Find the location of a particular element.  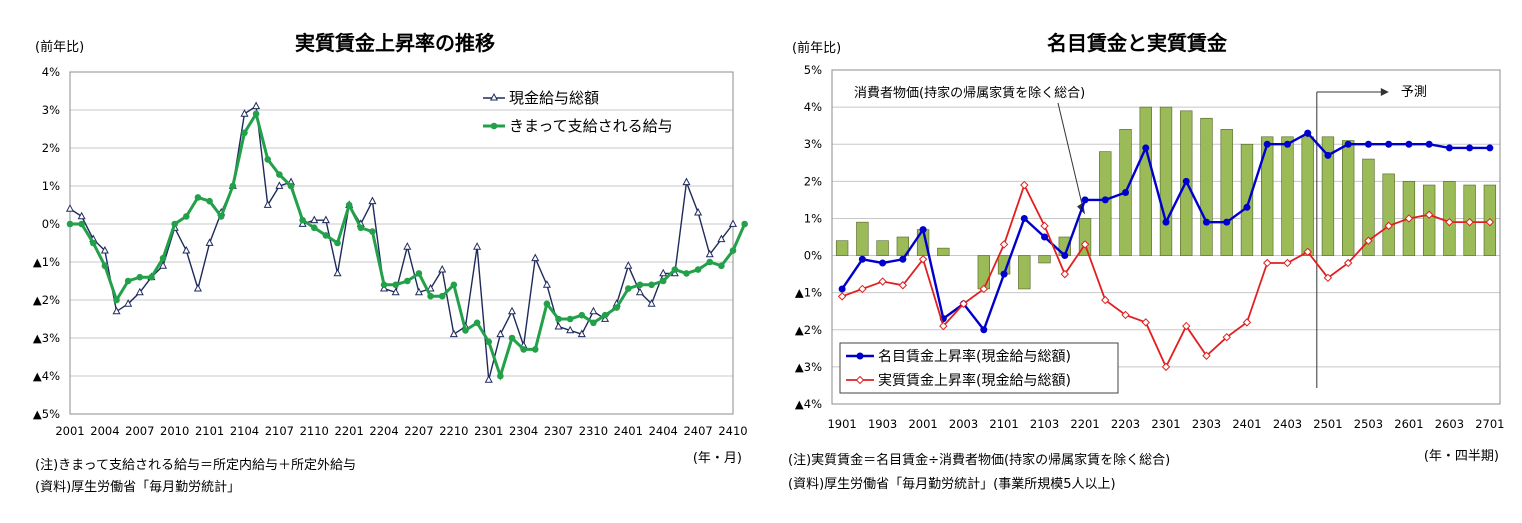

legend-label-real-wages: 実質賃金上昇率(現金給与総額) is located at coordinates (974, 380).